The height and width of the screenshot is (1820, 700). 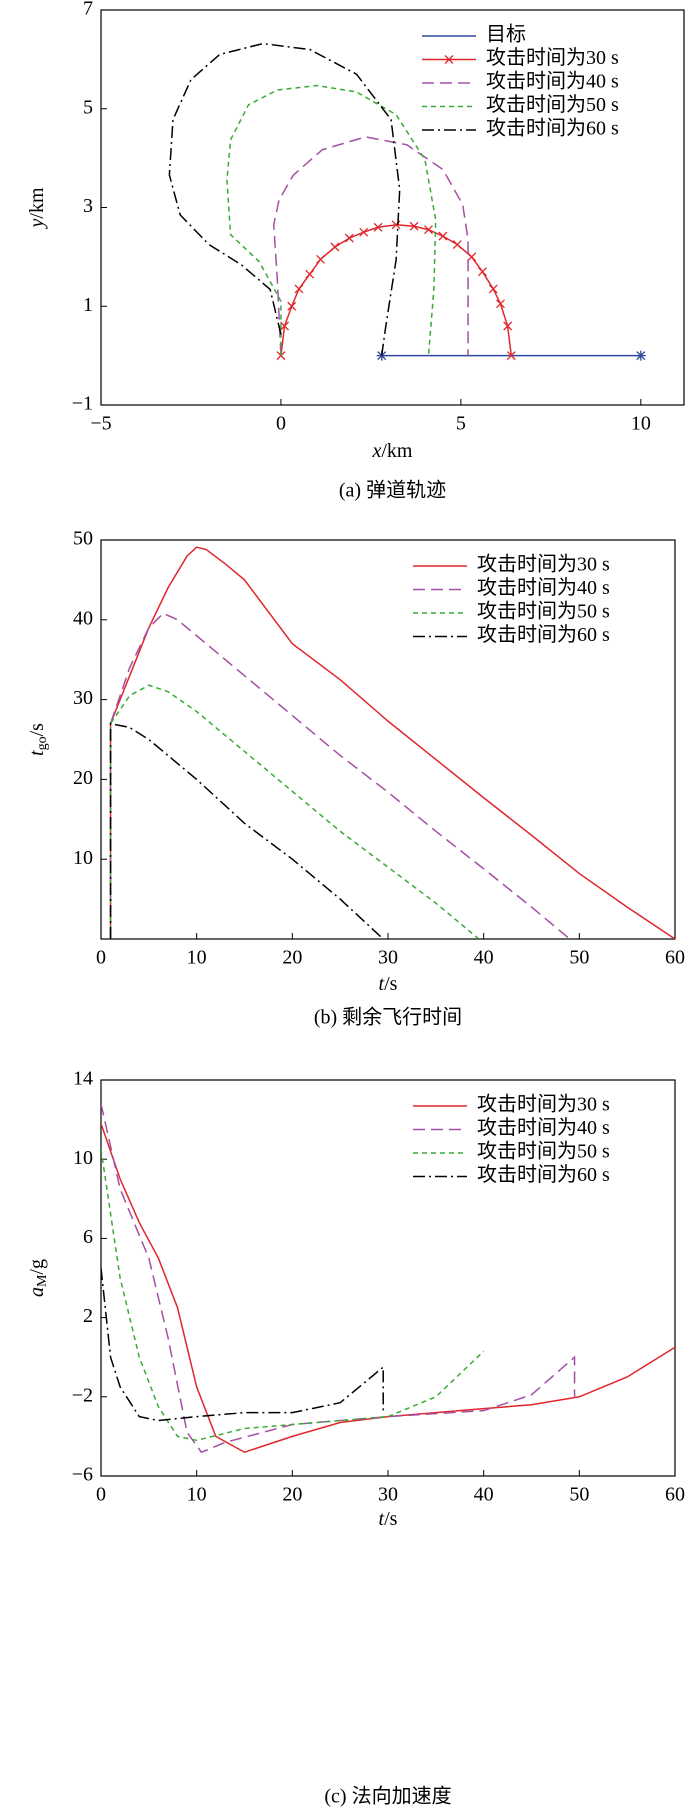 What do you see at coordinates (37, 1292) in the screenshot?
I see `y-axis-label-main: a` at bounding box center [37, 1292].